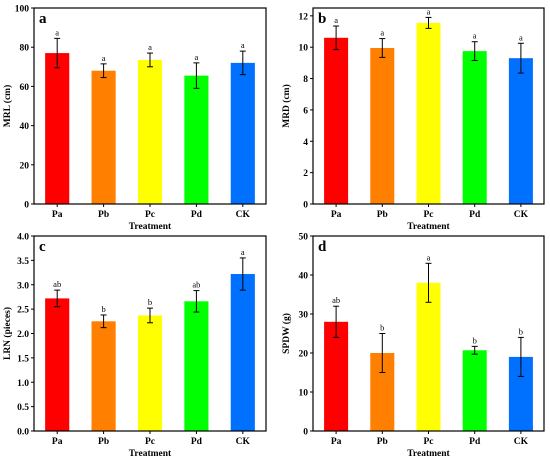 The image size is (550, 465). I want to click on y-tick-label: 6, so click(305, 111).